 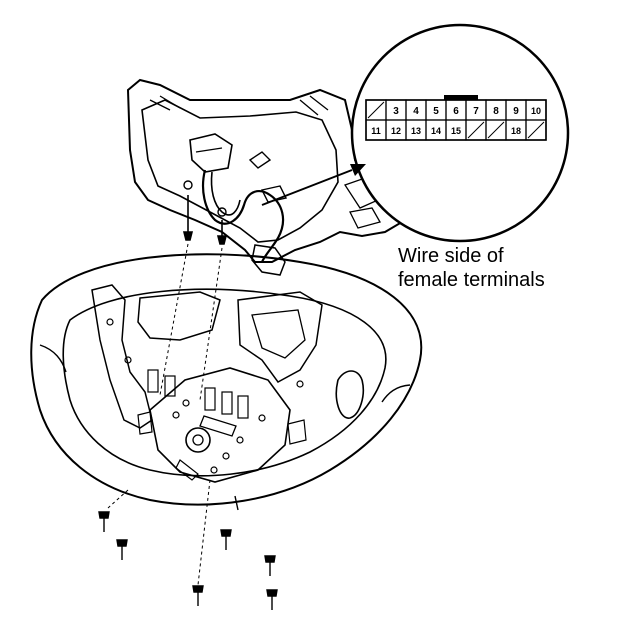 What do you see at coordinates (456, 131) in the screenshot?
I see `terminal-number: 15` at bounding box center [456, 131].